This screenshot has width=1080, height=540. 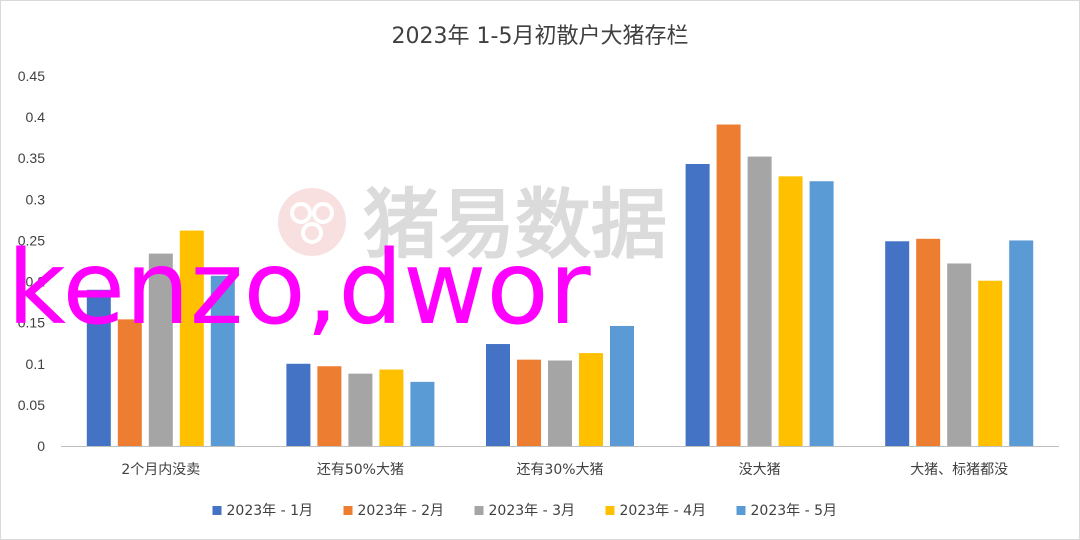 What do you see at coordinates (36, 117) in the screenshot?
I see `y-tick-label: 0.4` at bounding box center [36, 117].